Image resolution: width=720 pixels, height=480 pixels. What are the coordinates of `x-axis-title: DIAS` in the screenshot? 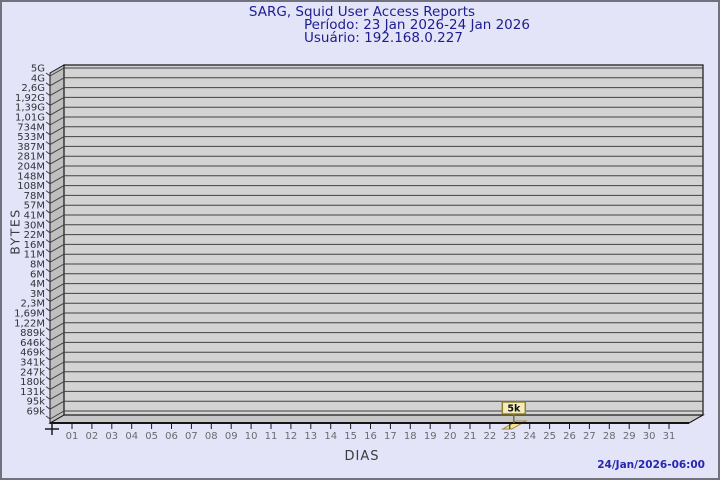 It's located at (362, 456).